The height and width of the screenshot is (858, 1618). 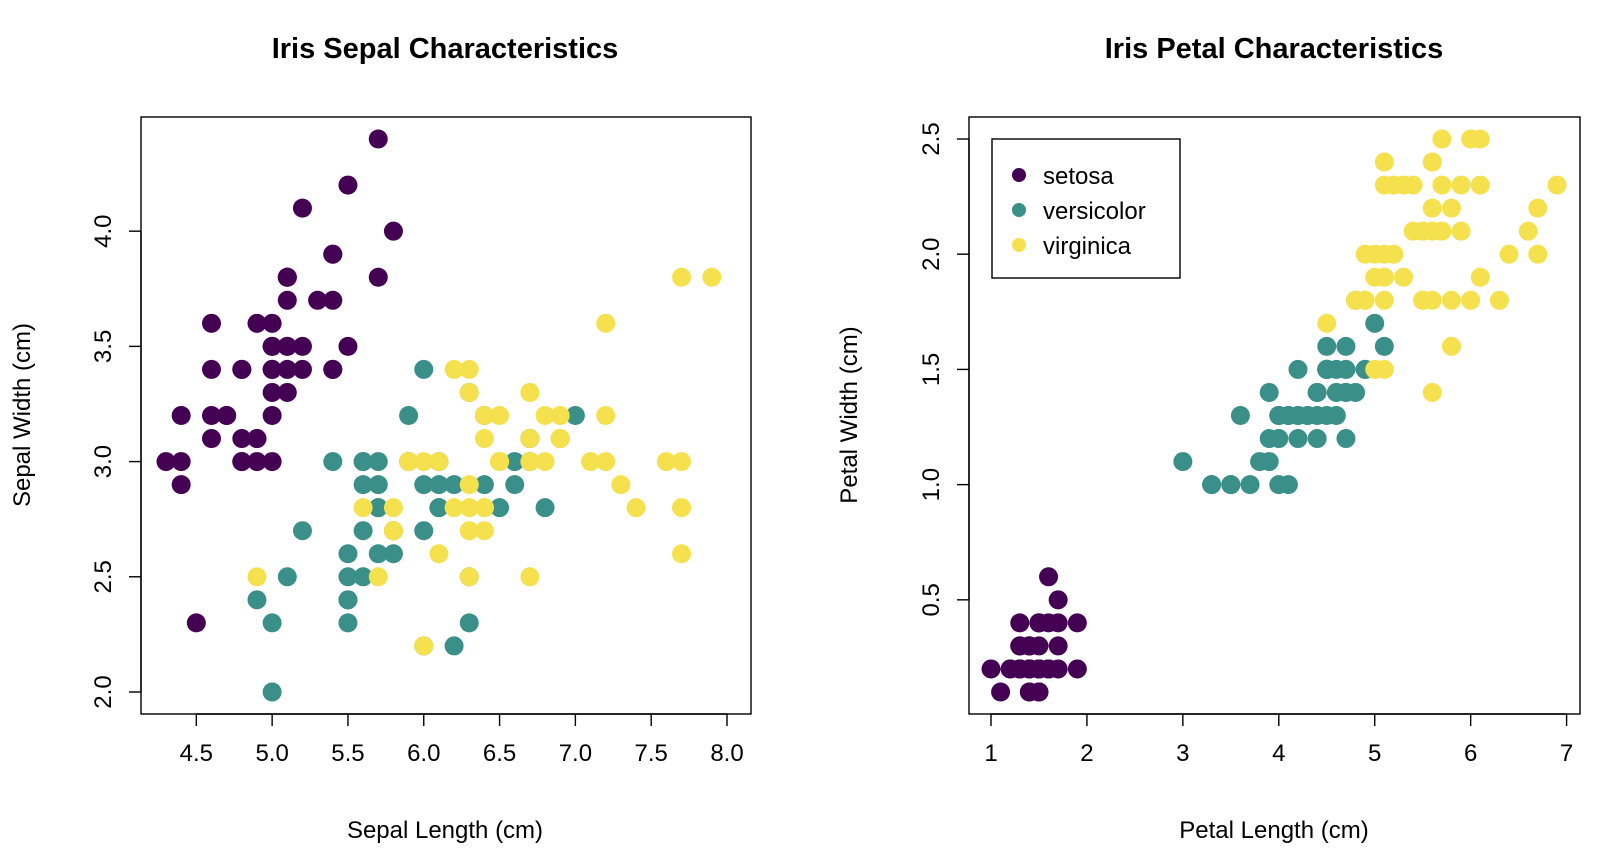 I want to click on petal-x-tick-label: 5, so click(x=1374, y=753).